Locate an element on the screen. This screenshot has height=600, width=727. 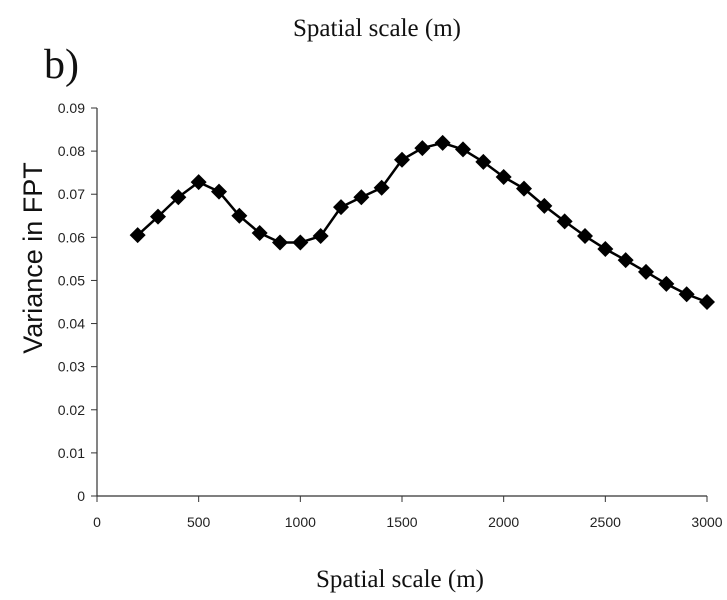
y-tick-label: 0 is located at coordinates (81, 496).